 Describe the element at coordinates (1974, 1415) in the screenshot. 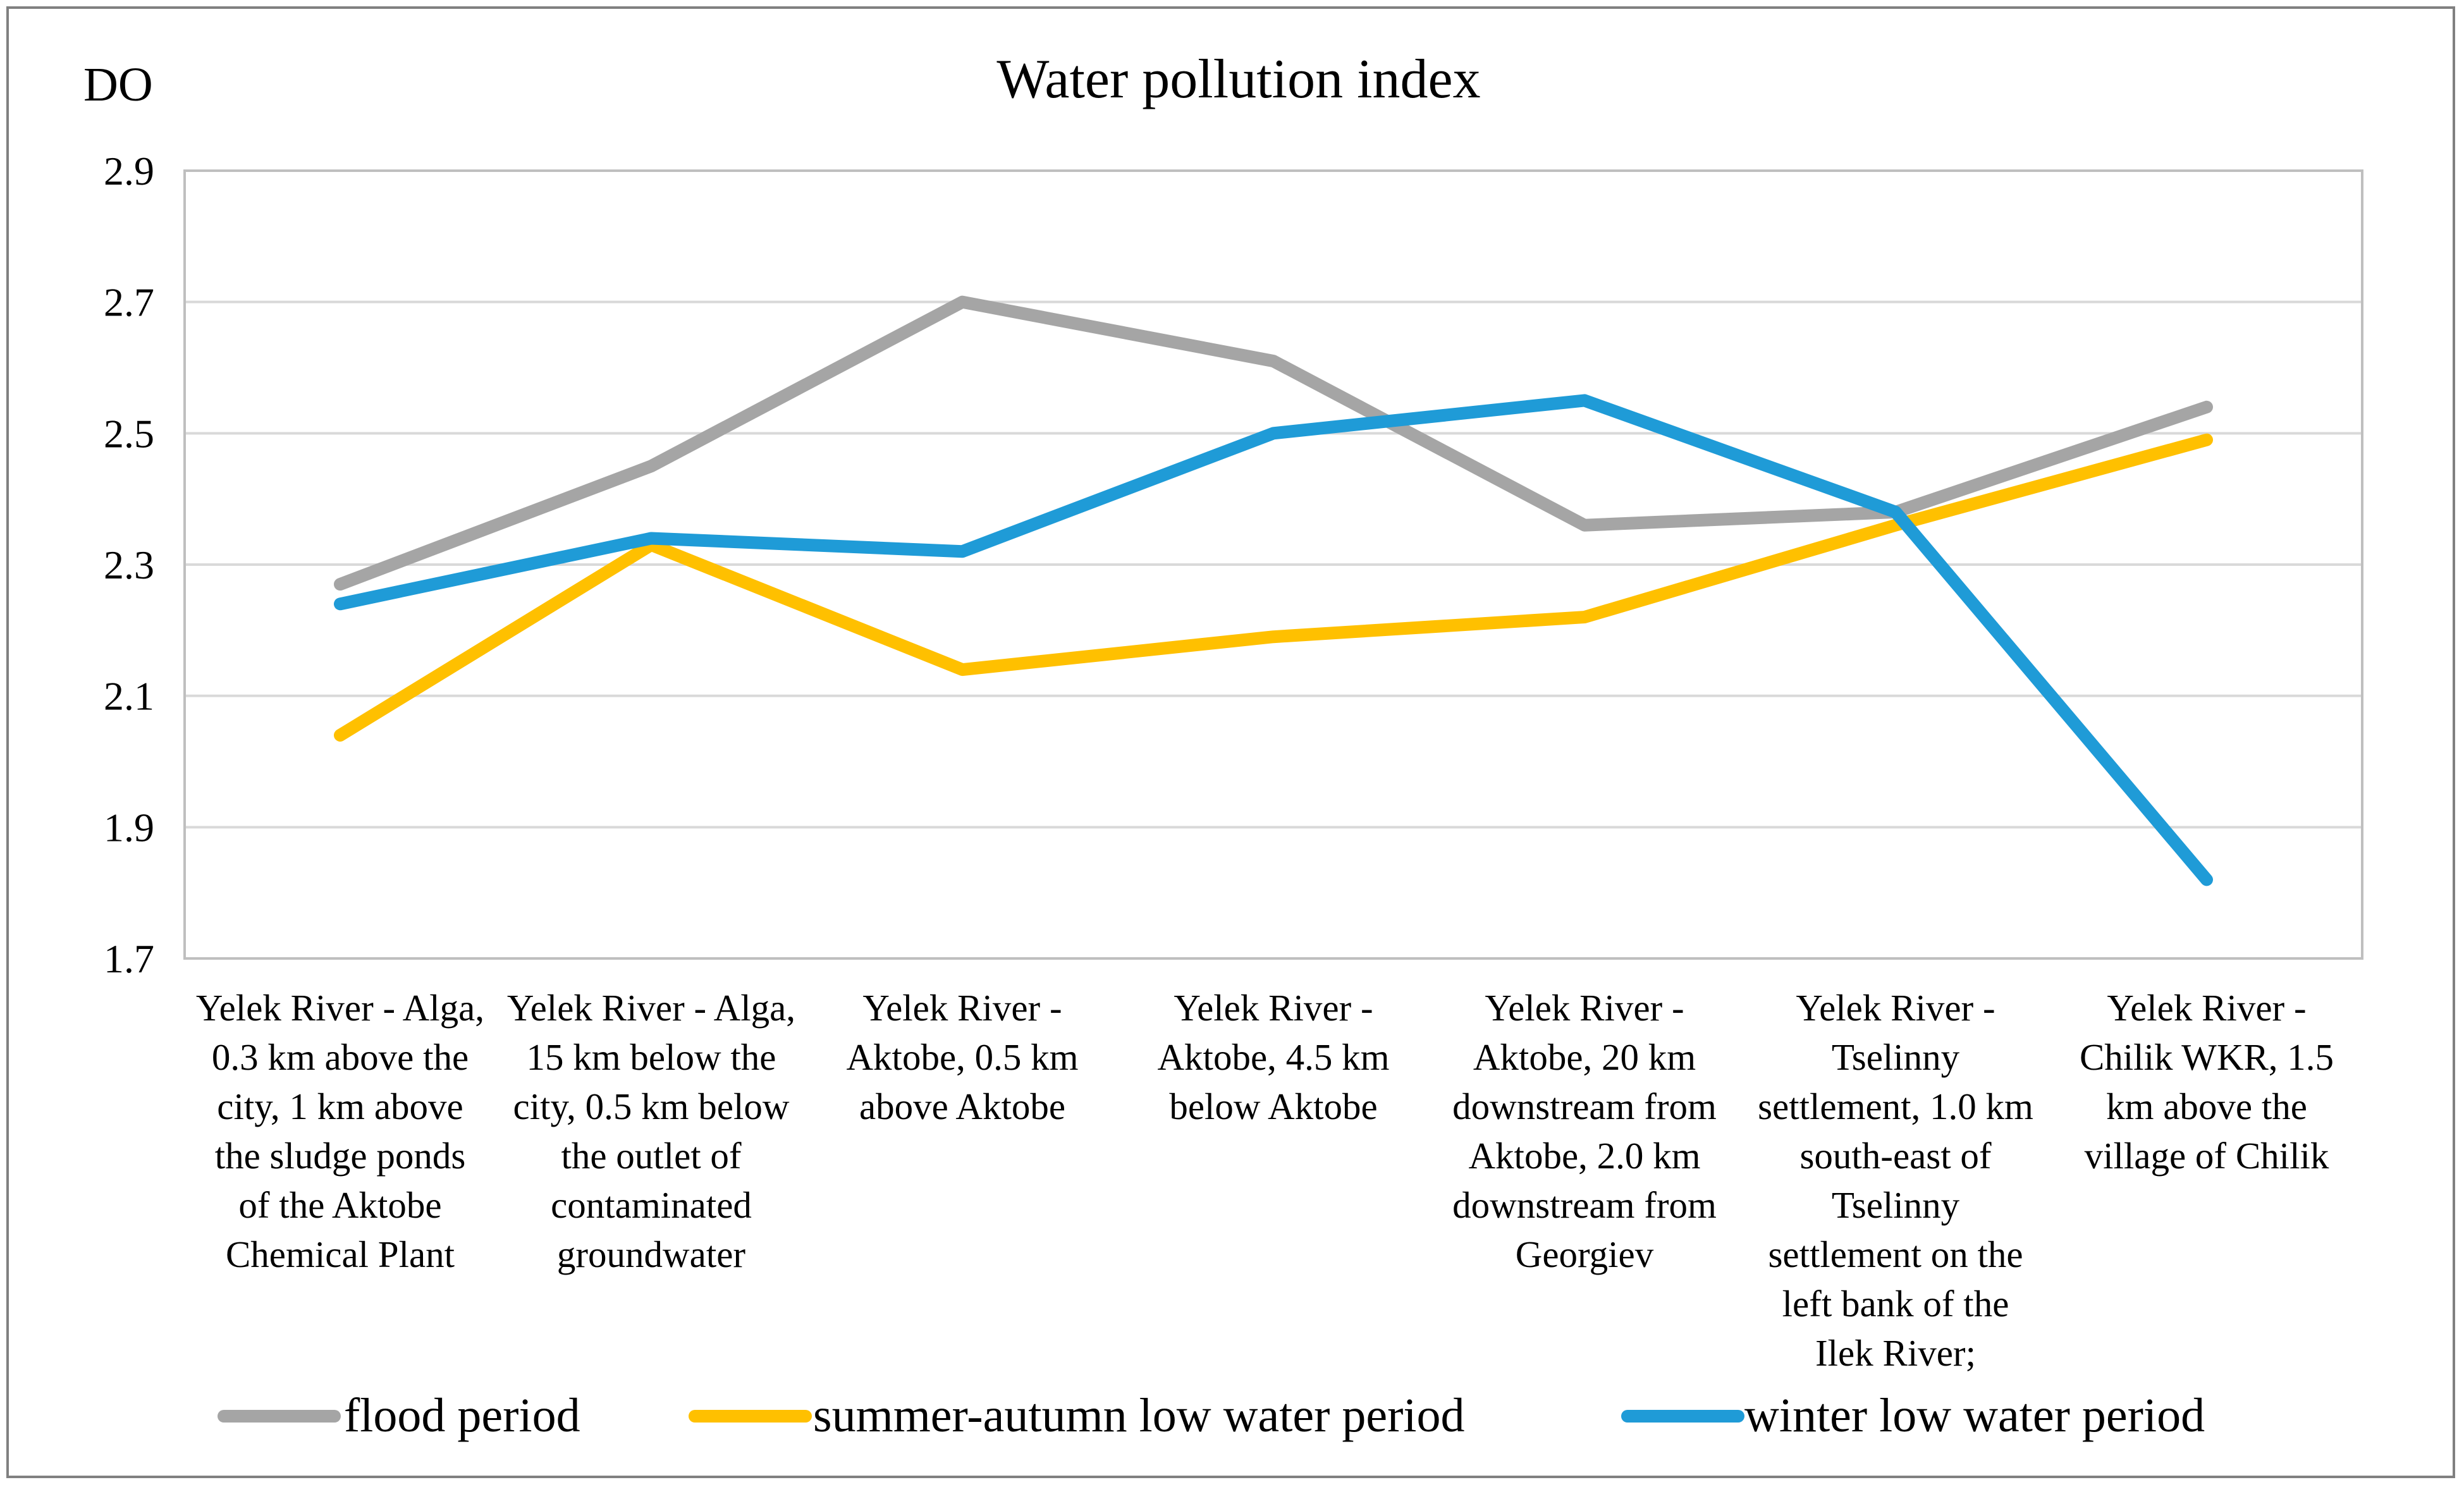

I see `legend-label: winter low water period` at that location.